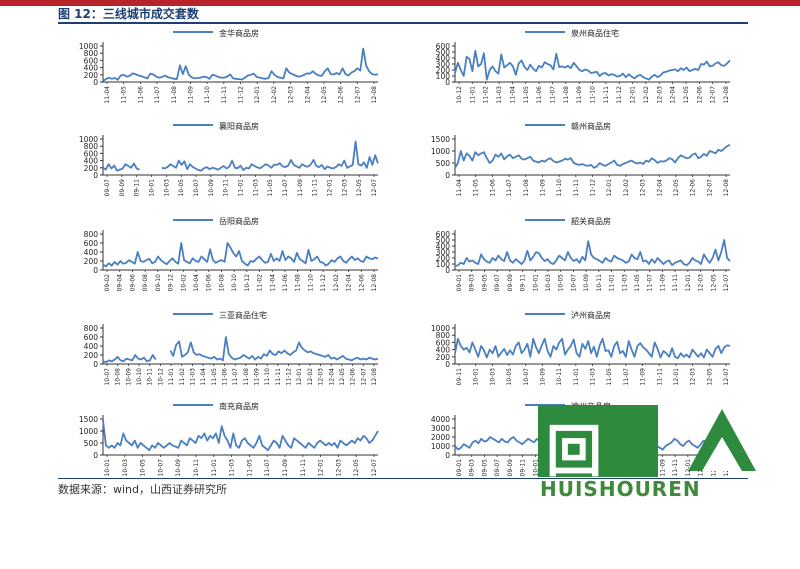  What do you see at coordinates (122, 188) in the screenshot?
I see `x-tick-label: 09-09` at bounding box center [122, 188].